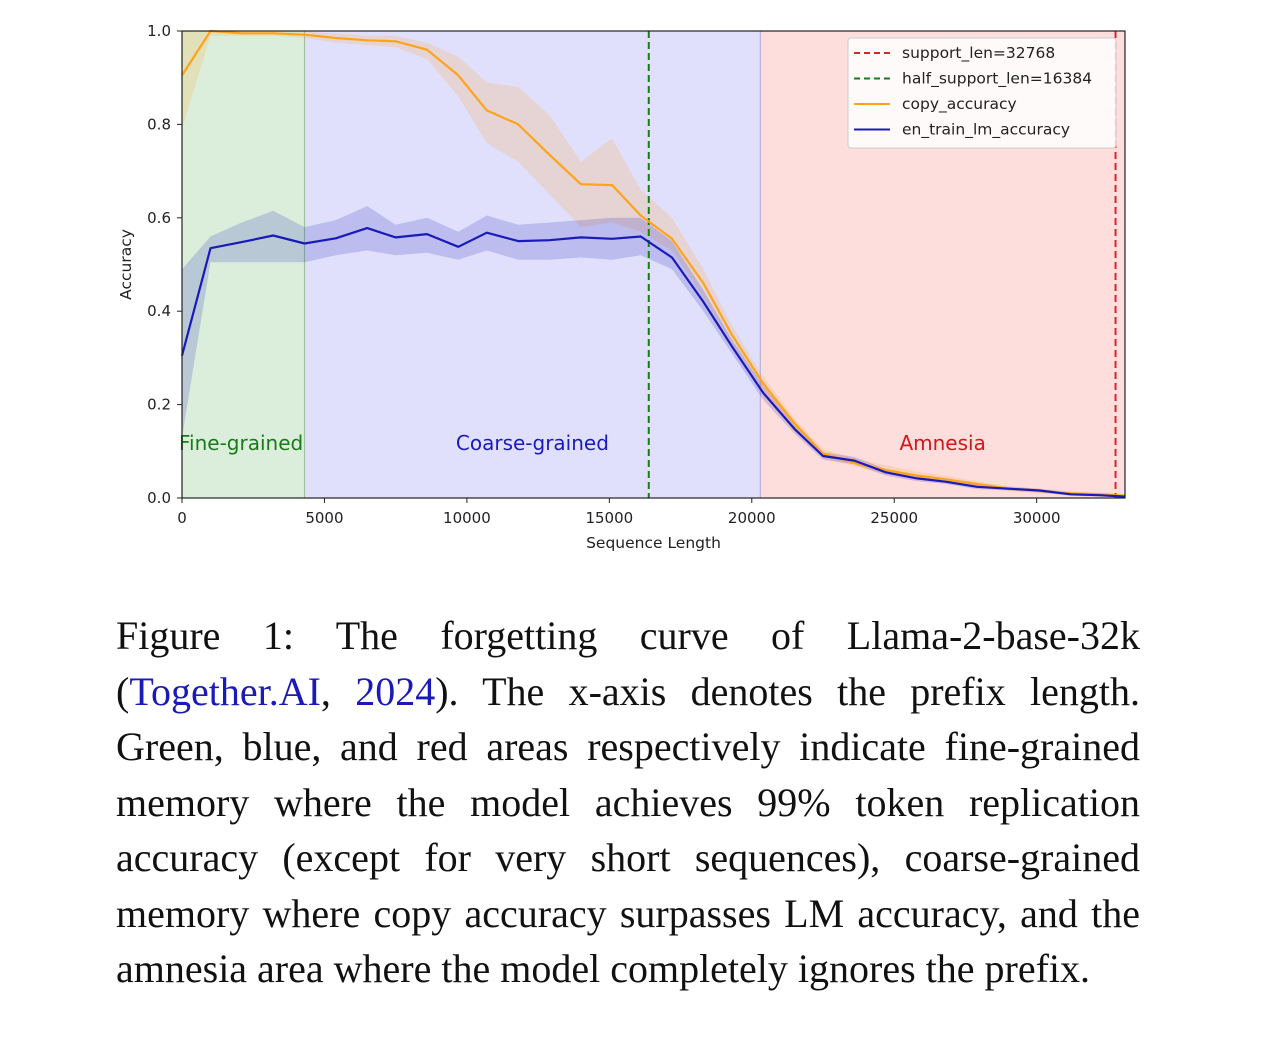 The width and height of the screenshot is (1279, 1064). I want to click on legend-label-en-train-lm-accuracy: en_train_lm_accuracy, so click(986, 130).